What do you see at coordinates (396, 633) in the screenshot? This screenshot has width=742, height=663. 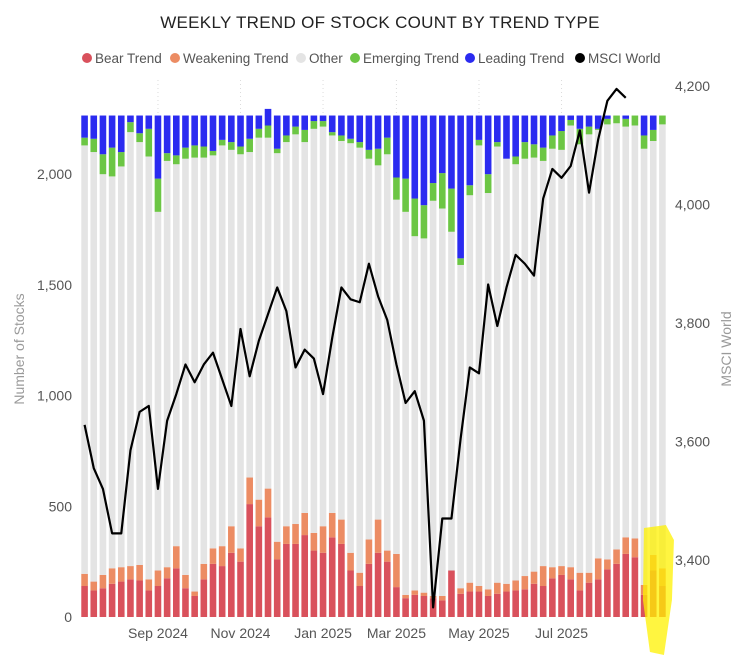 I see `x-tick-label: Mar 2025` at bounding box center [396, 633].